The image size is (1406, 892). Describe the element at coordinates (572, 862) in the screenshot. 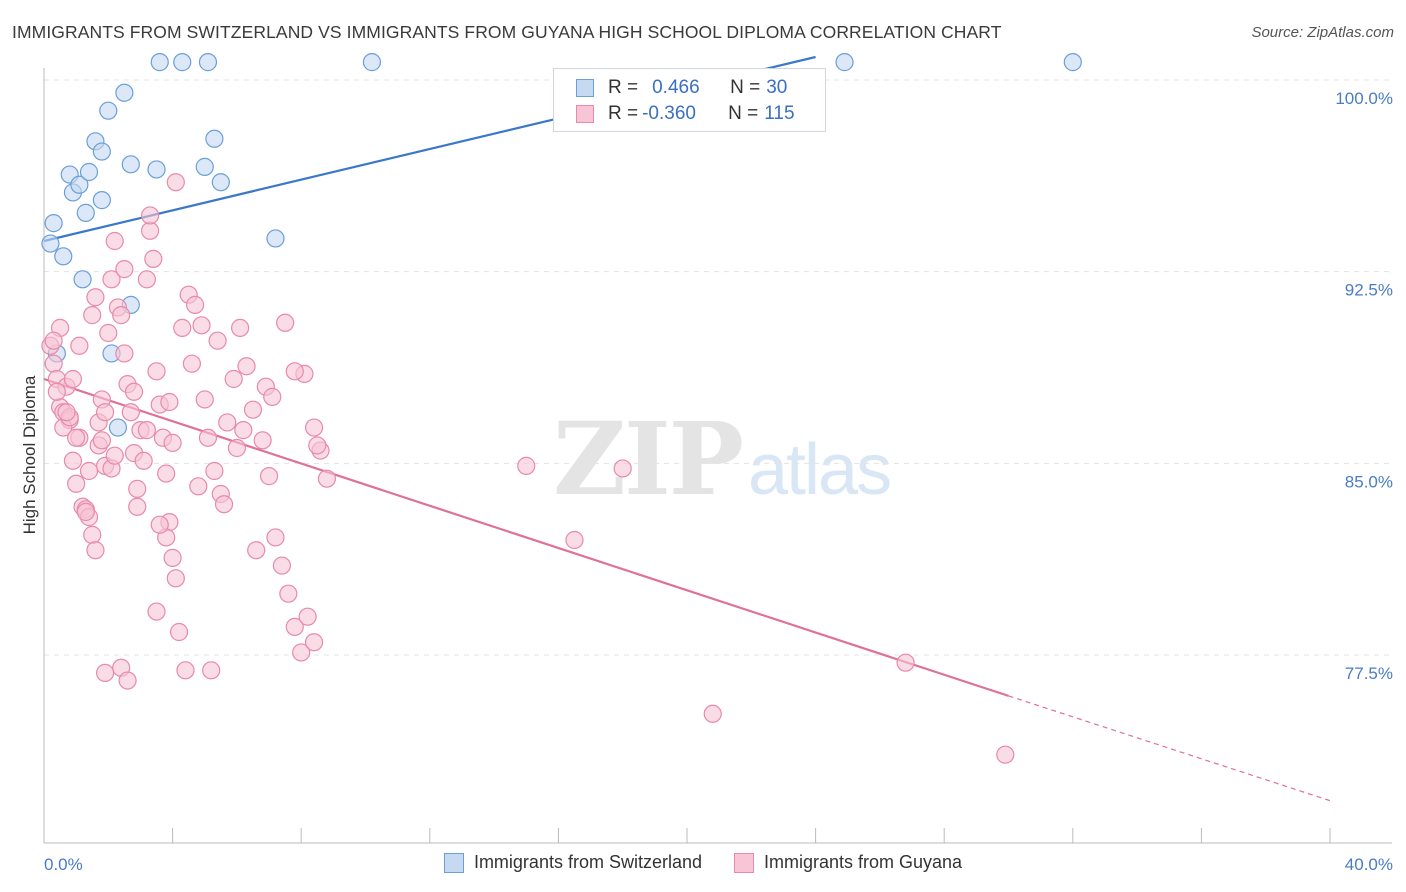

I see `legend-item-switzerland: Immigrants from Switzerland` at that location.